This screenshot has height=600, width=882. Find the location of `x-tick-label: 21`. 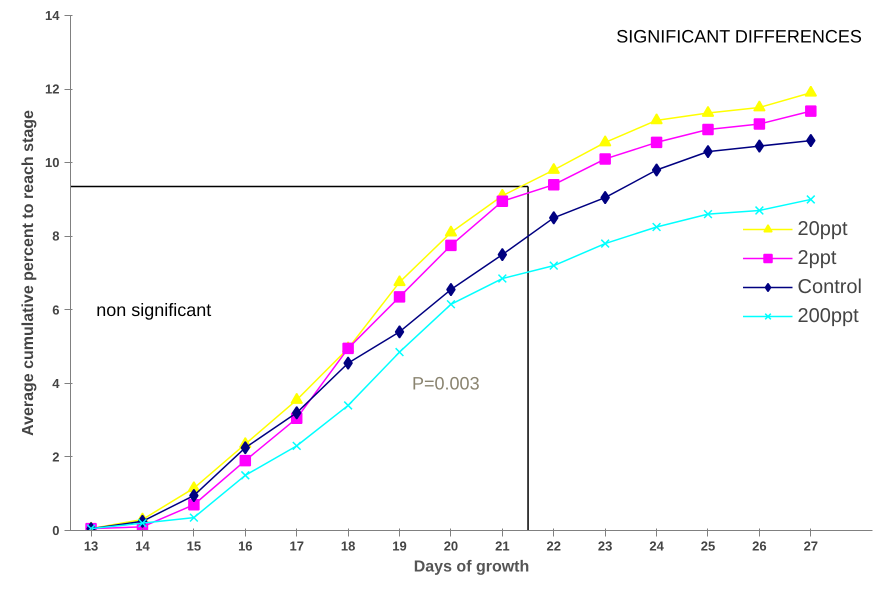

x-tick-label: 21 is located at coordinates (502, 546).